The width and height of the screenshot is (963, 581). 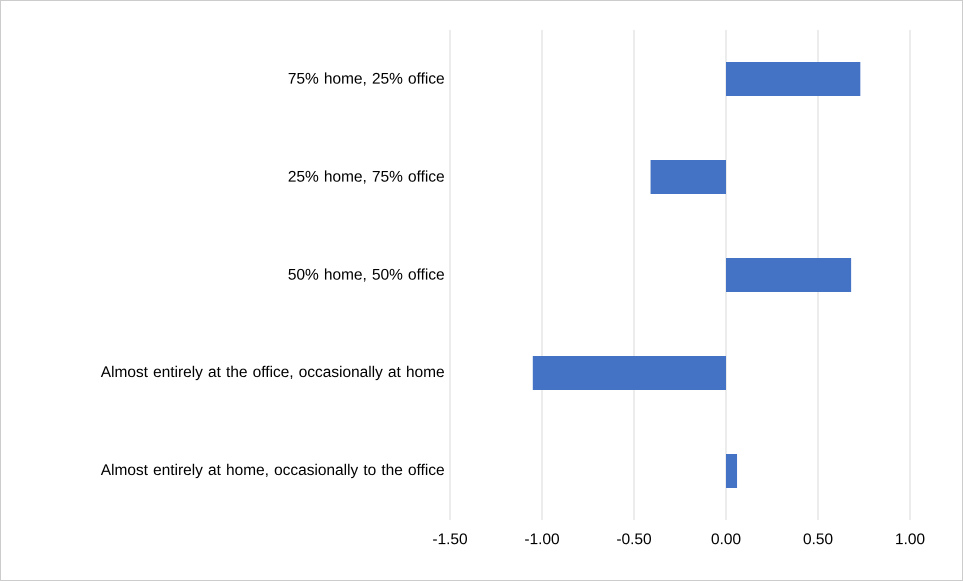 What do you see at coordinates (634, 538) in the screenshot?
I see `x-tick-label: -0.50` at bounding box center [634, 538].